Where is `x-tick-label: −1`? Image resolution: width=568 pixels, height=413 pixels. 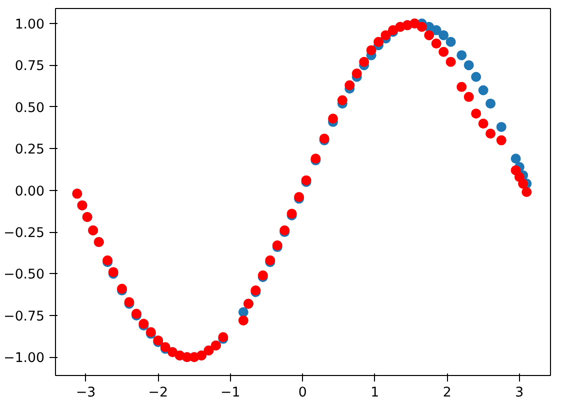 x-tick-label: −1 is located at coordinates (230, 393).